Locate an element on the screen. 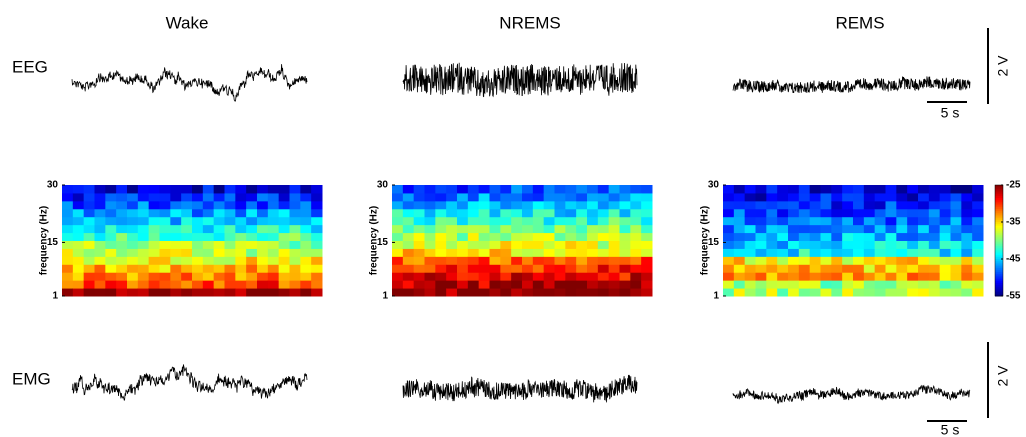 The height and width of the screenshot is (437, 1026). row-label: EEG is located at coordinates (30, 66).